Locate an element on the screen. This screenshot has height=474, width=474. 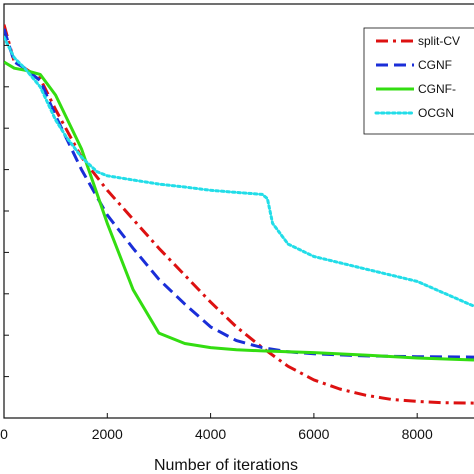
legend: split-CV CGNF CGNF- OCGN is located at coordinates (418, 81).